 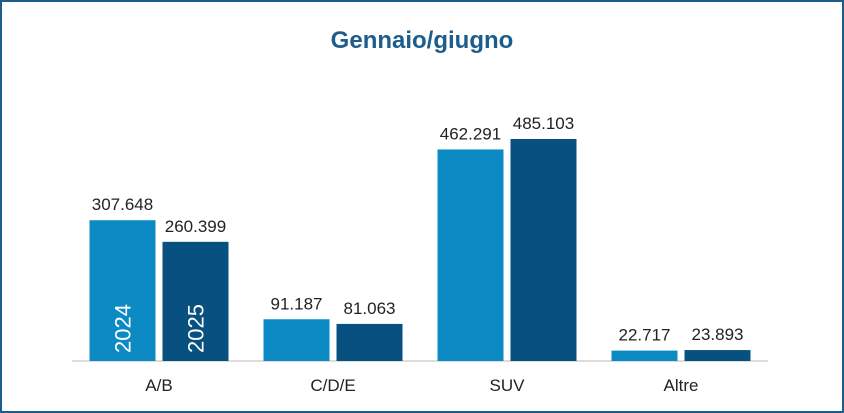 What do you see at coordinates (332, 385) in the screenshot?
I see `x-tick-label: C/D/E` at bounding box center [332, 385].